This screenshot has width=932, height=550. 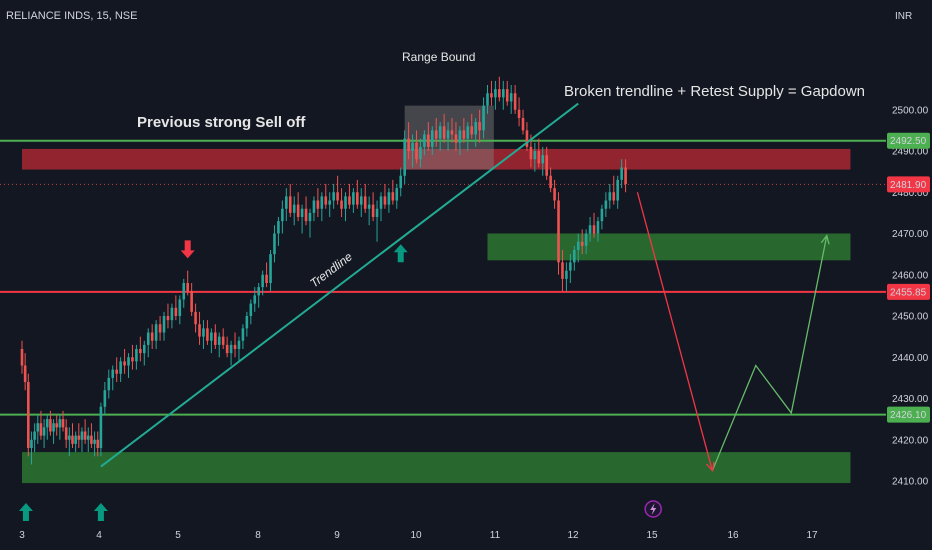 What do you see at coordinates (910, 234) in the screenshot?
I see `price-tick-label: 2470.00` at bounding box center [910, 234].